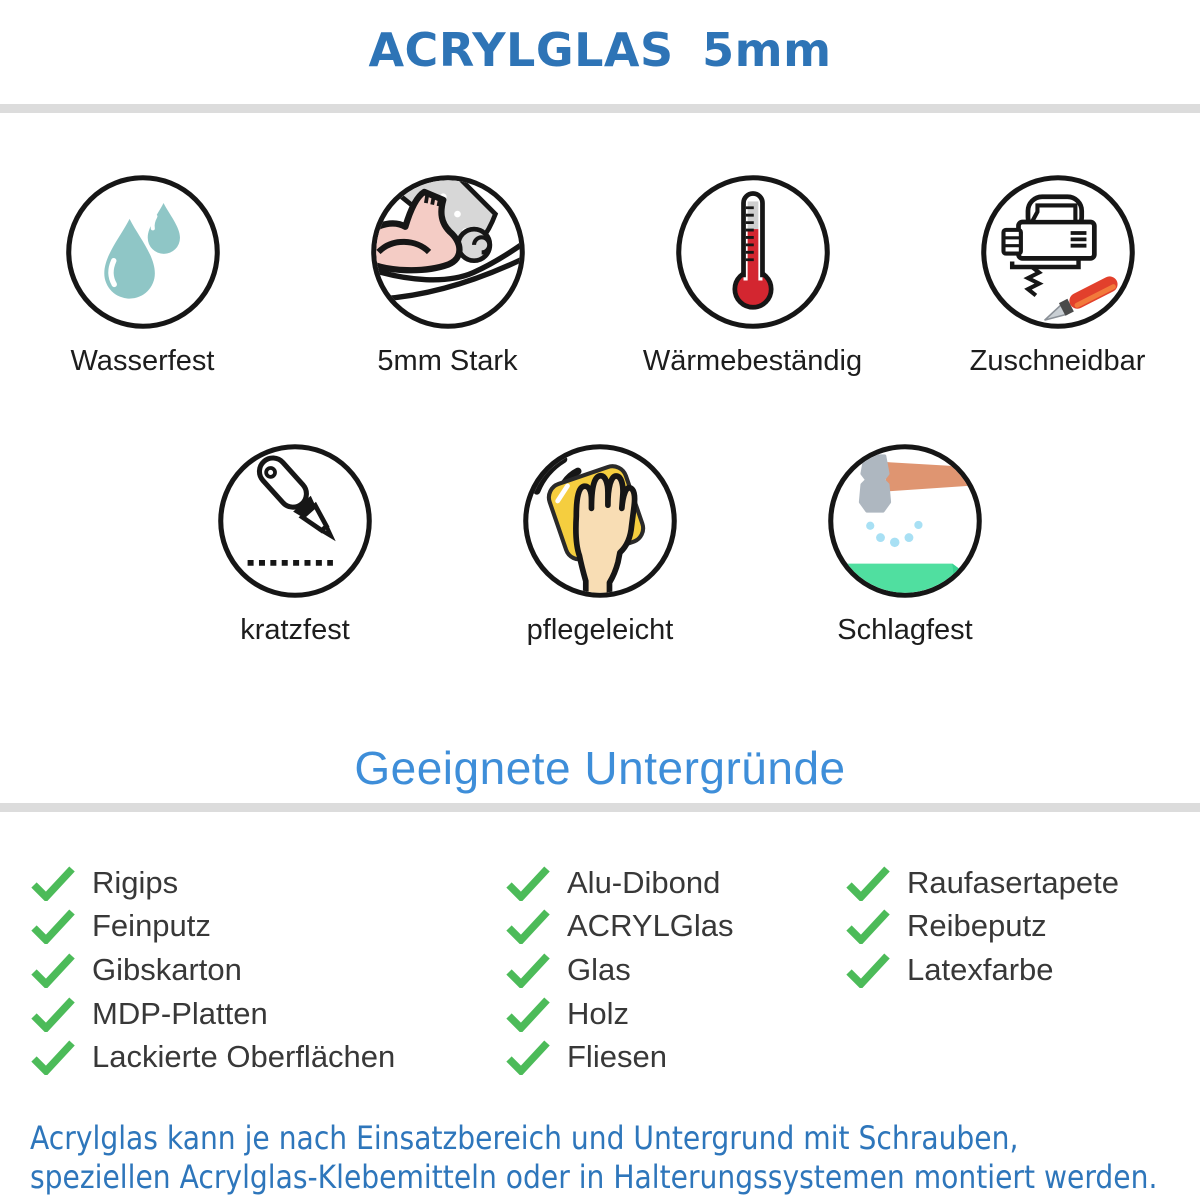 This screenshot has width=1200, height=1200. I want to click on list-item: MDP-Platten, so click(267, 1014).